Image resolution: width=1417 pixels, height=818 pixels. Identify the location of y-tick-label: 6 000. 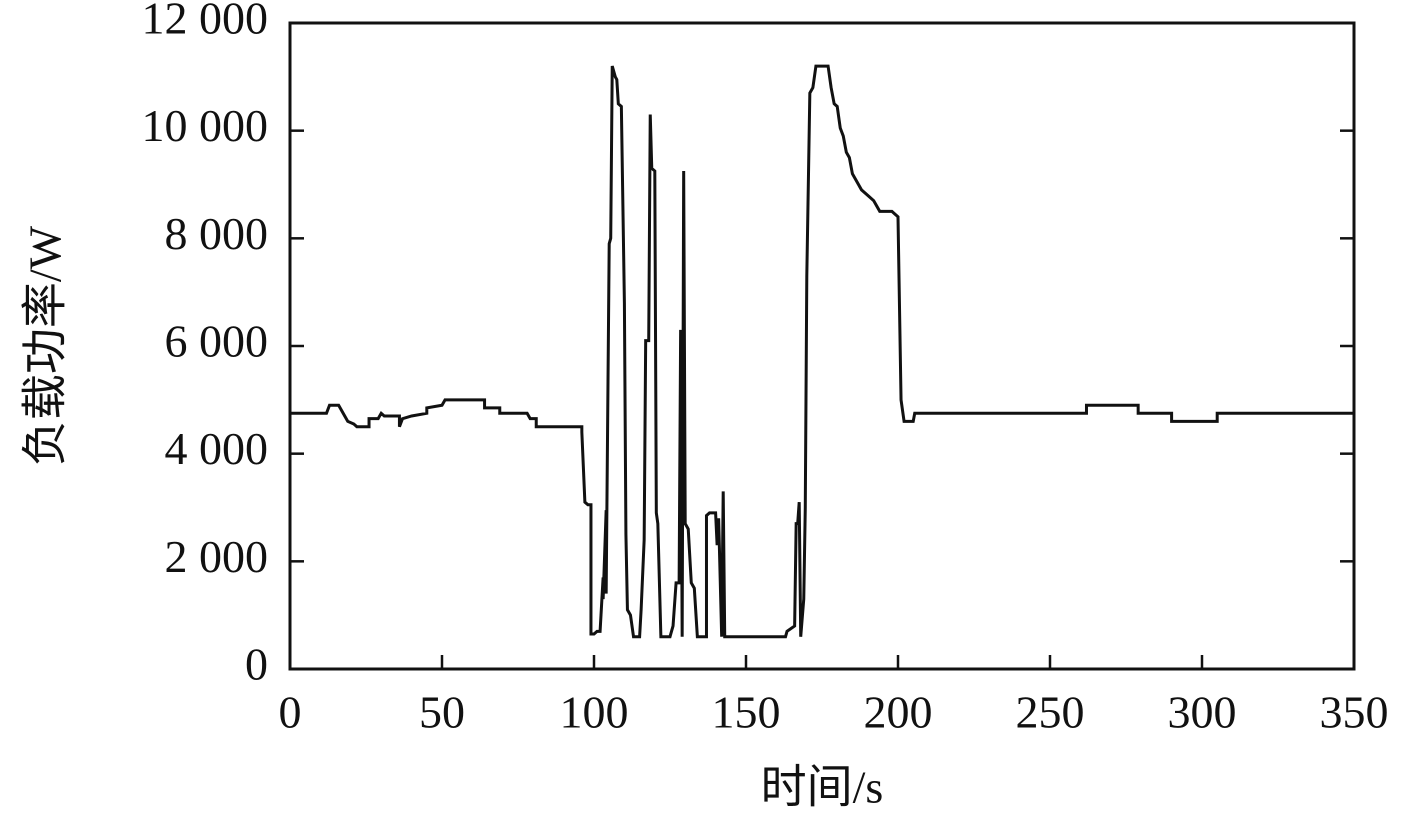
(217, 341).